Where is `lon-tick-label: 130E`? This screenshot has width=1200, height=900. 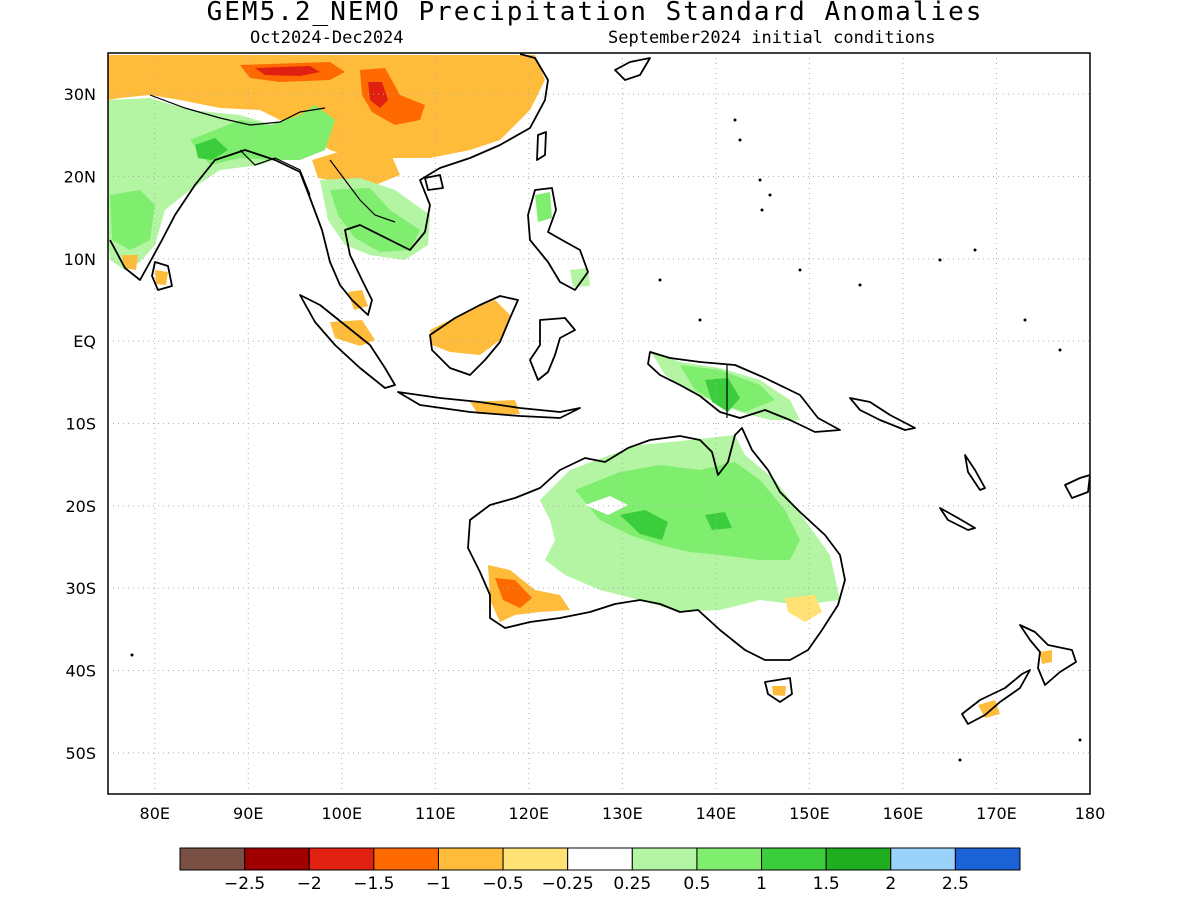 lon-tick-label: 130E is located at coordinates (622, 813).